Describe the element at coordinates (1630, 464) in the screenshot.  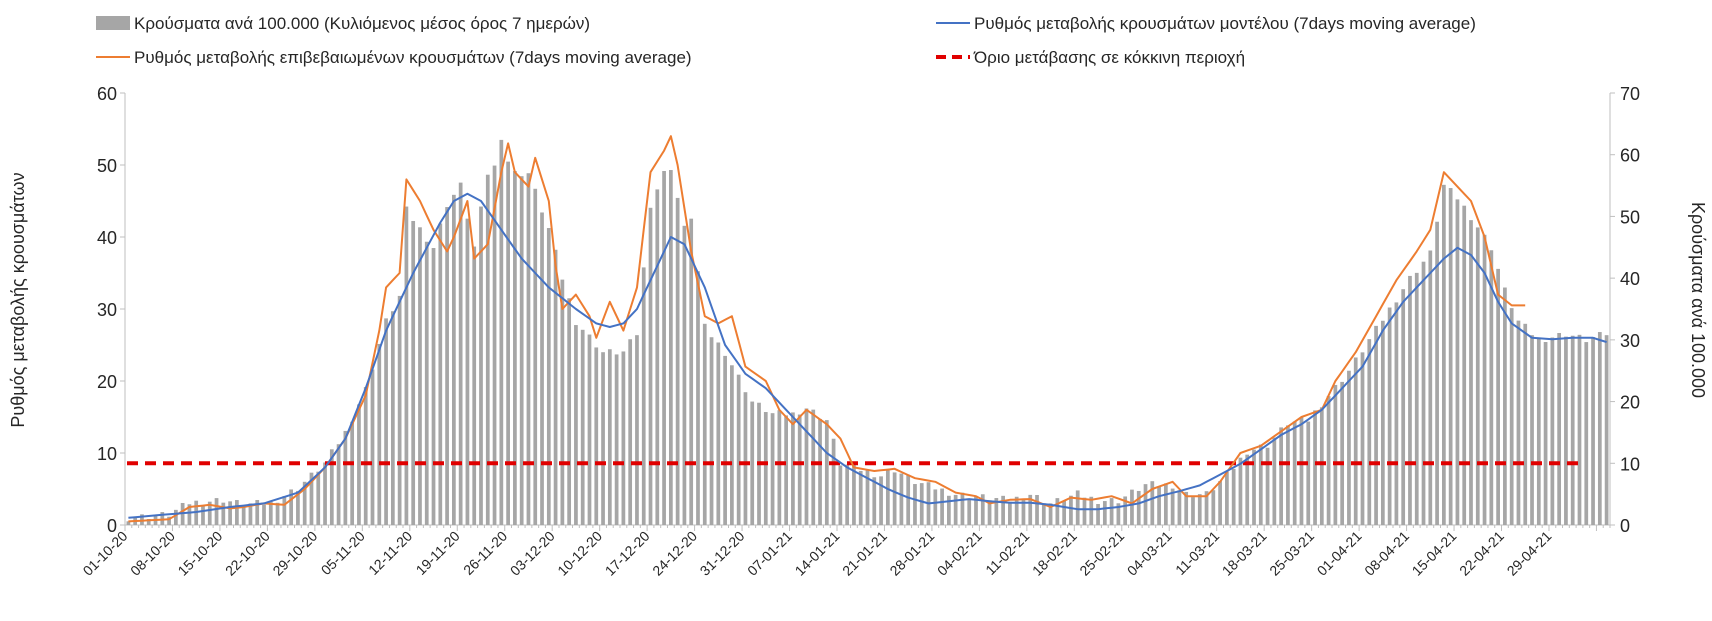
I see `y-right-tick-label: 10` at that location.